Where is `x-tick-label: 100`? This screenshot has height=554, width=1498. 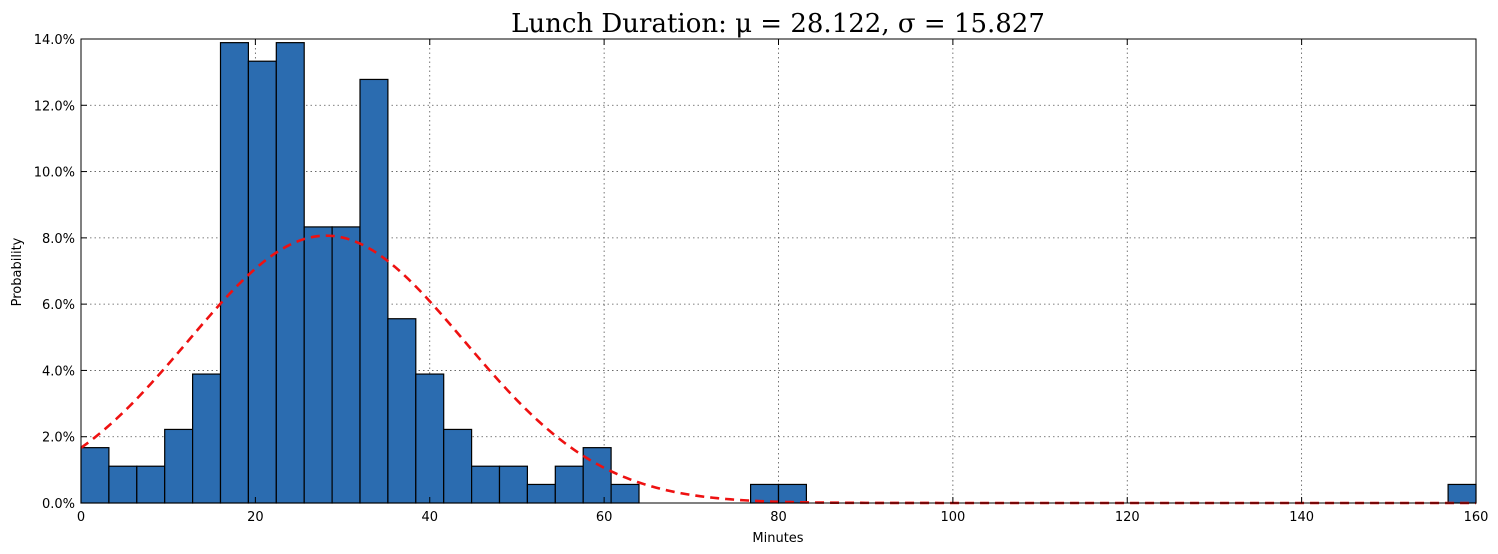
x-tick-label: 100 is located at coordinates (952, 517).